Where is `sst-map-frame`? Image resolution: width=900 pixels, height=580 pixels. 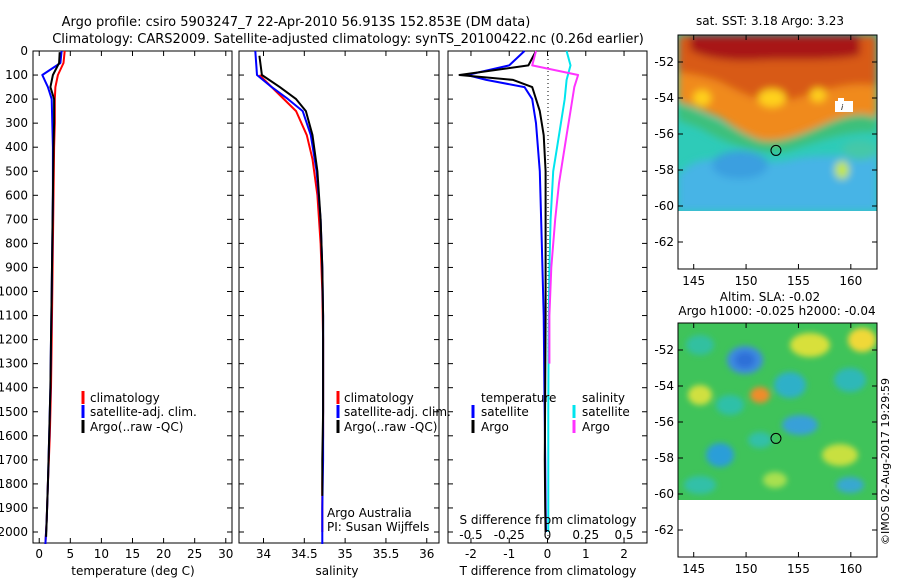
sst-map-frame is located at coordinates (777, 152).